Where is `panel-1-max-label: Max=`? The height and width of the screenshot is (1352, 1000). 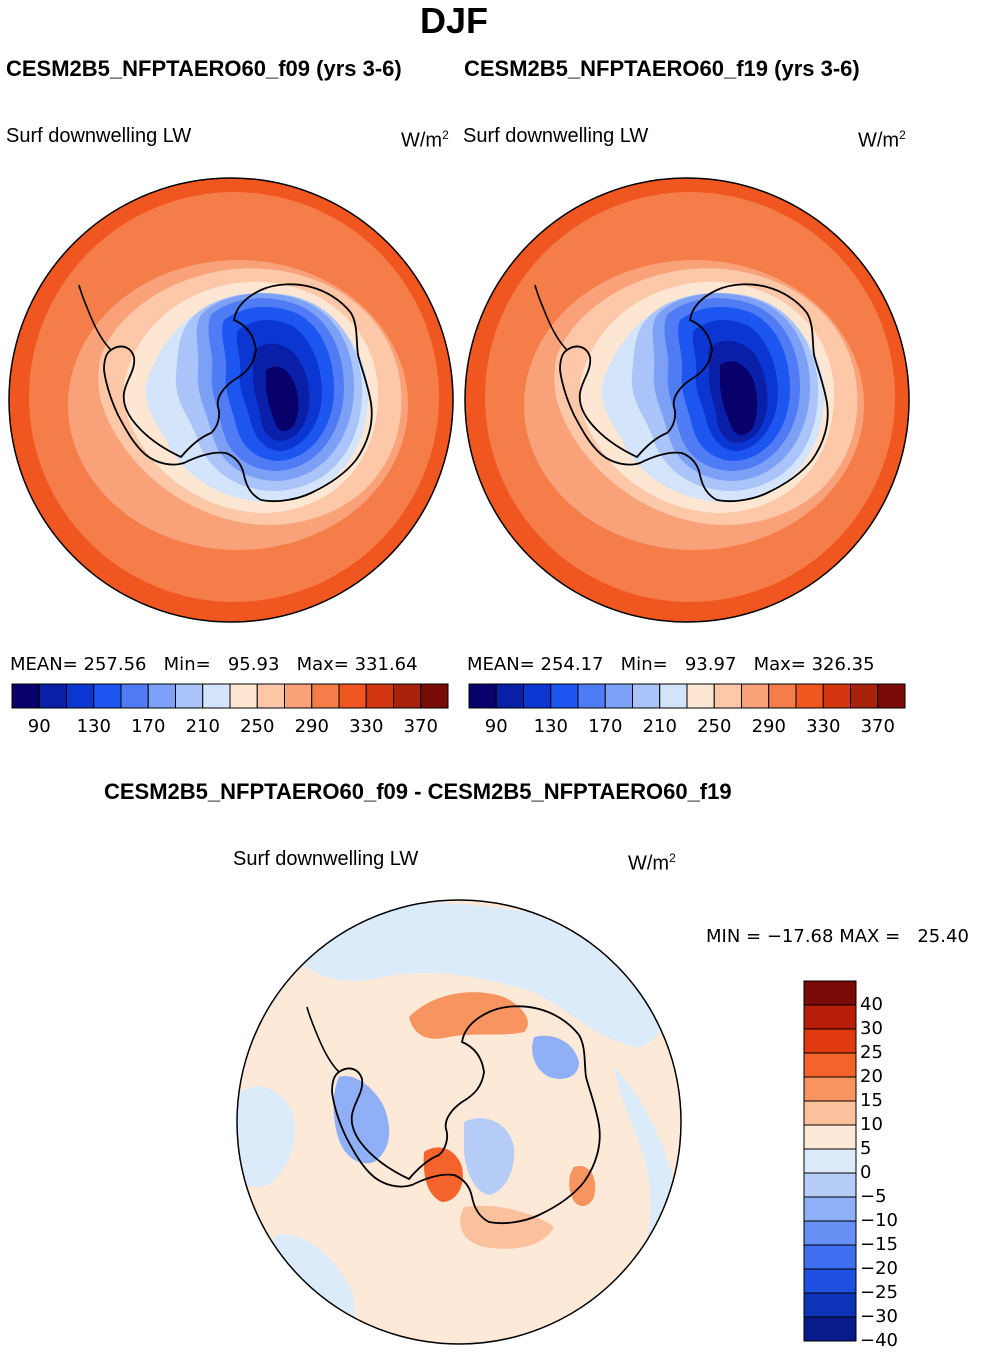
panel-1-max-label: Max= is located at coordinates (322, 664).